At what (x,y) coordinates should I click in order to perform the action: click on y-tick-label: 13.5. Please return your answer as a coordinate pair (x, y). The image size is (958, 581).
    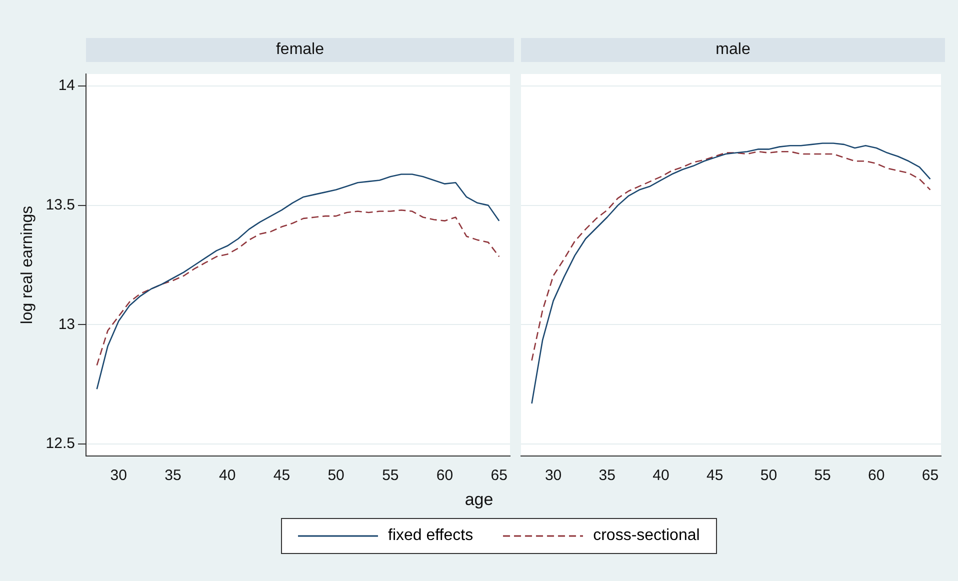
    Looking at the image, I should click on (60, 205).